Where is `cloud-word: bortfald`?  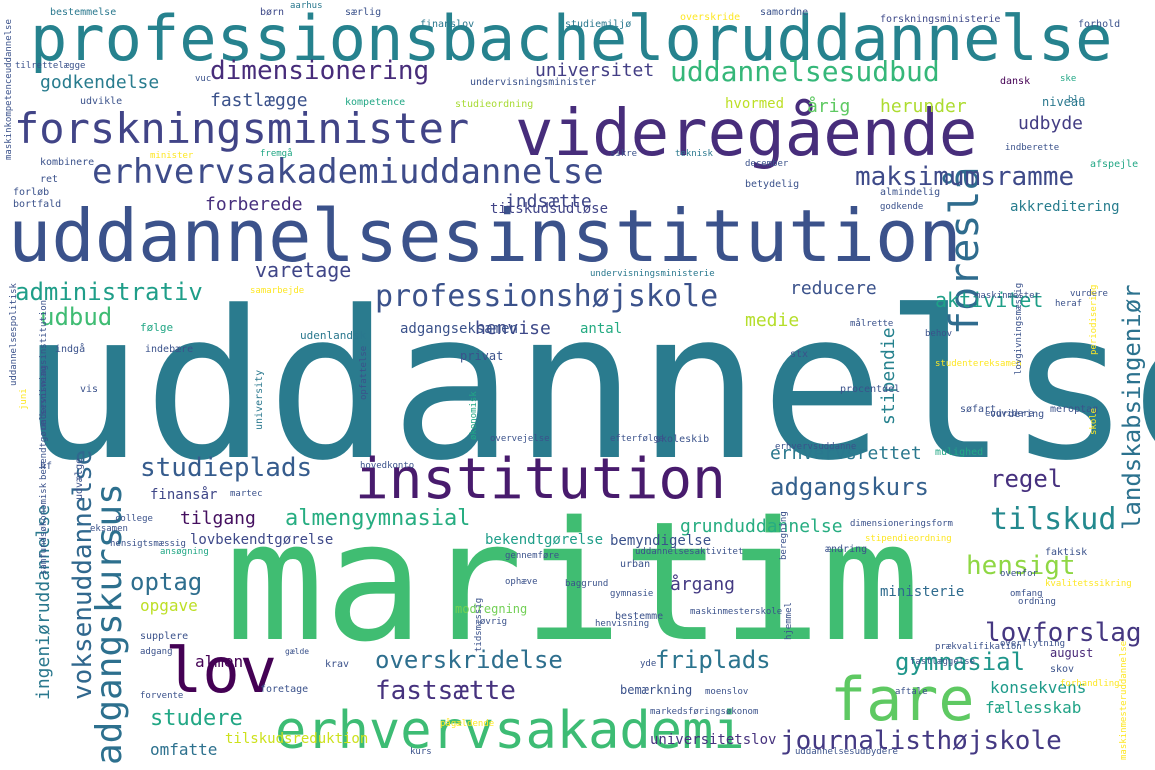
cloud-word: bortfald is located at coordinates (37, 204).